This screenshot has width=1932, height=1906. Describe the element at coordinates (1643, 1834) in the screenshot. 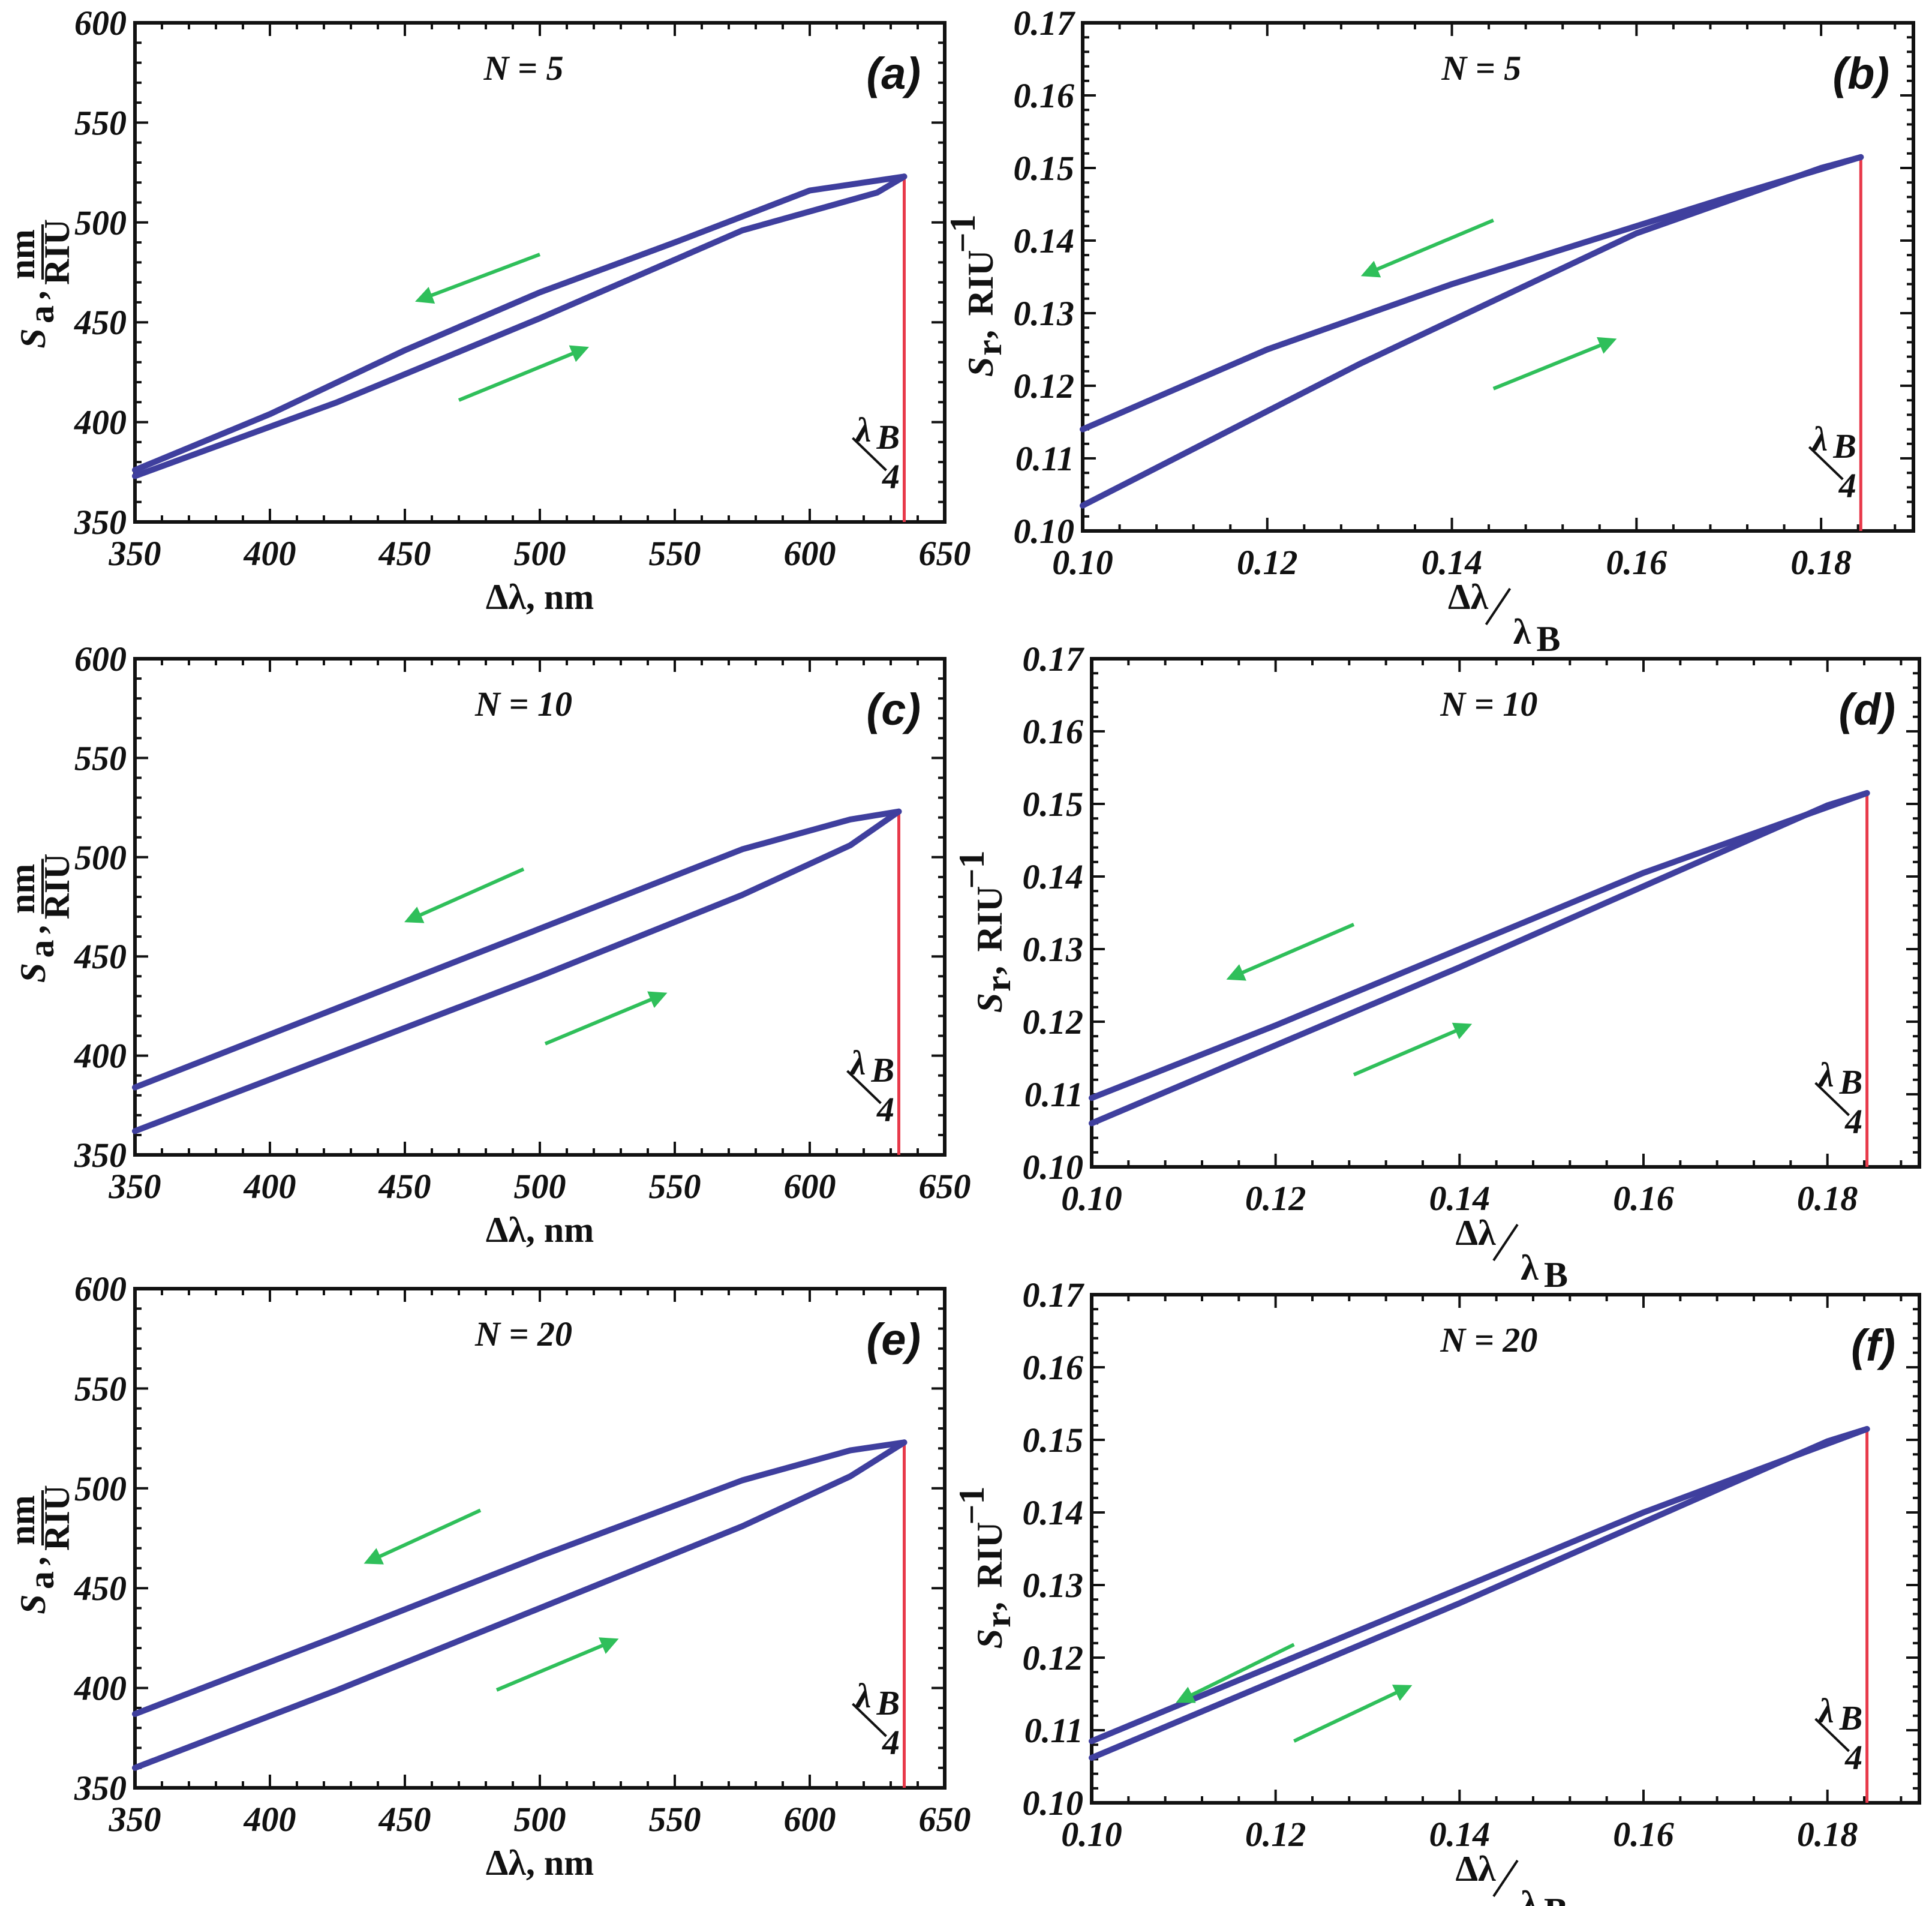

I see `x-tick-label: 0.16` at that location.